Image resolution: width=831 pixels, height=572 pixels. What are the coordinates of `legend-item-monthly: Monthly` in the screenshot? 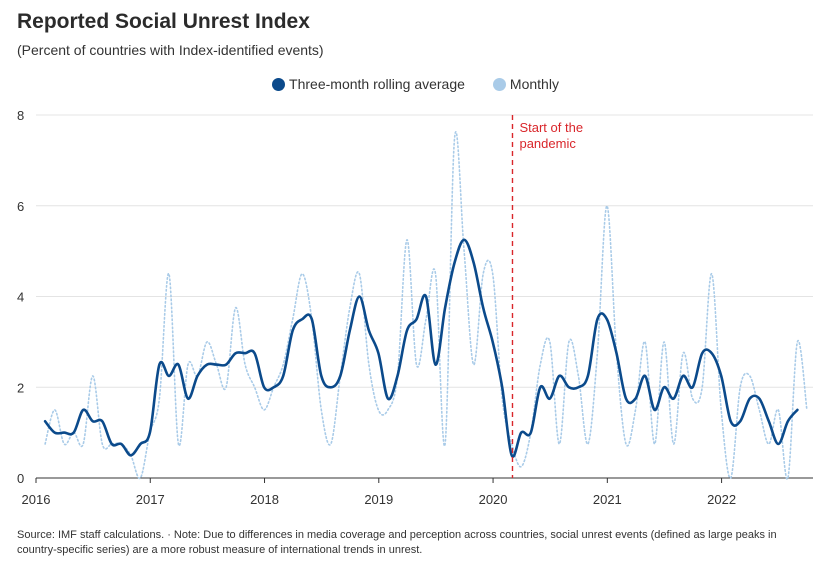 It's located at (525, 84).